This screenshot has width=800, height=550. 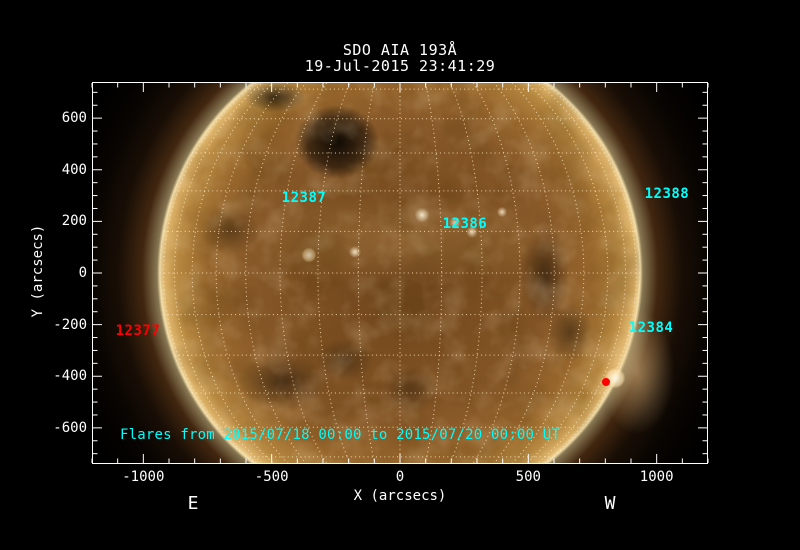 What do you see at coordinates (400, 66) in the screenshot?
I see `plot-timestamp: 19-Jul-2015 23:41:29` at bounding box center [400, 66].